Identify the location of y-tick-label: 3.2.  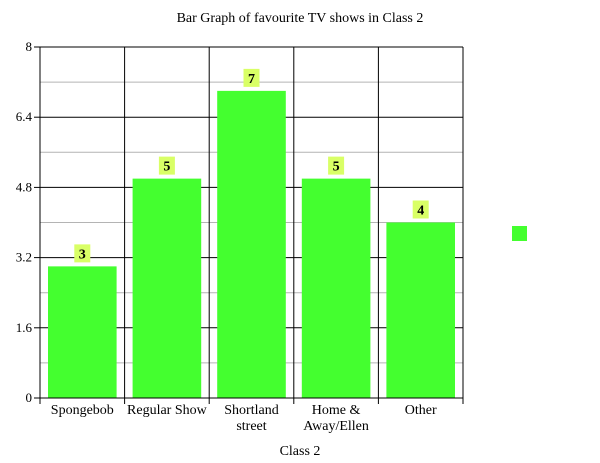
(24, 257).